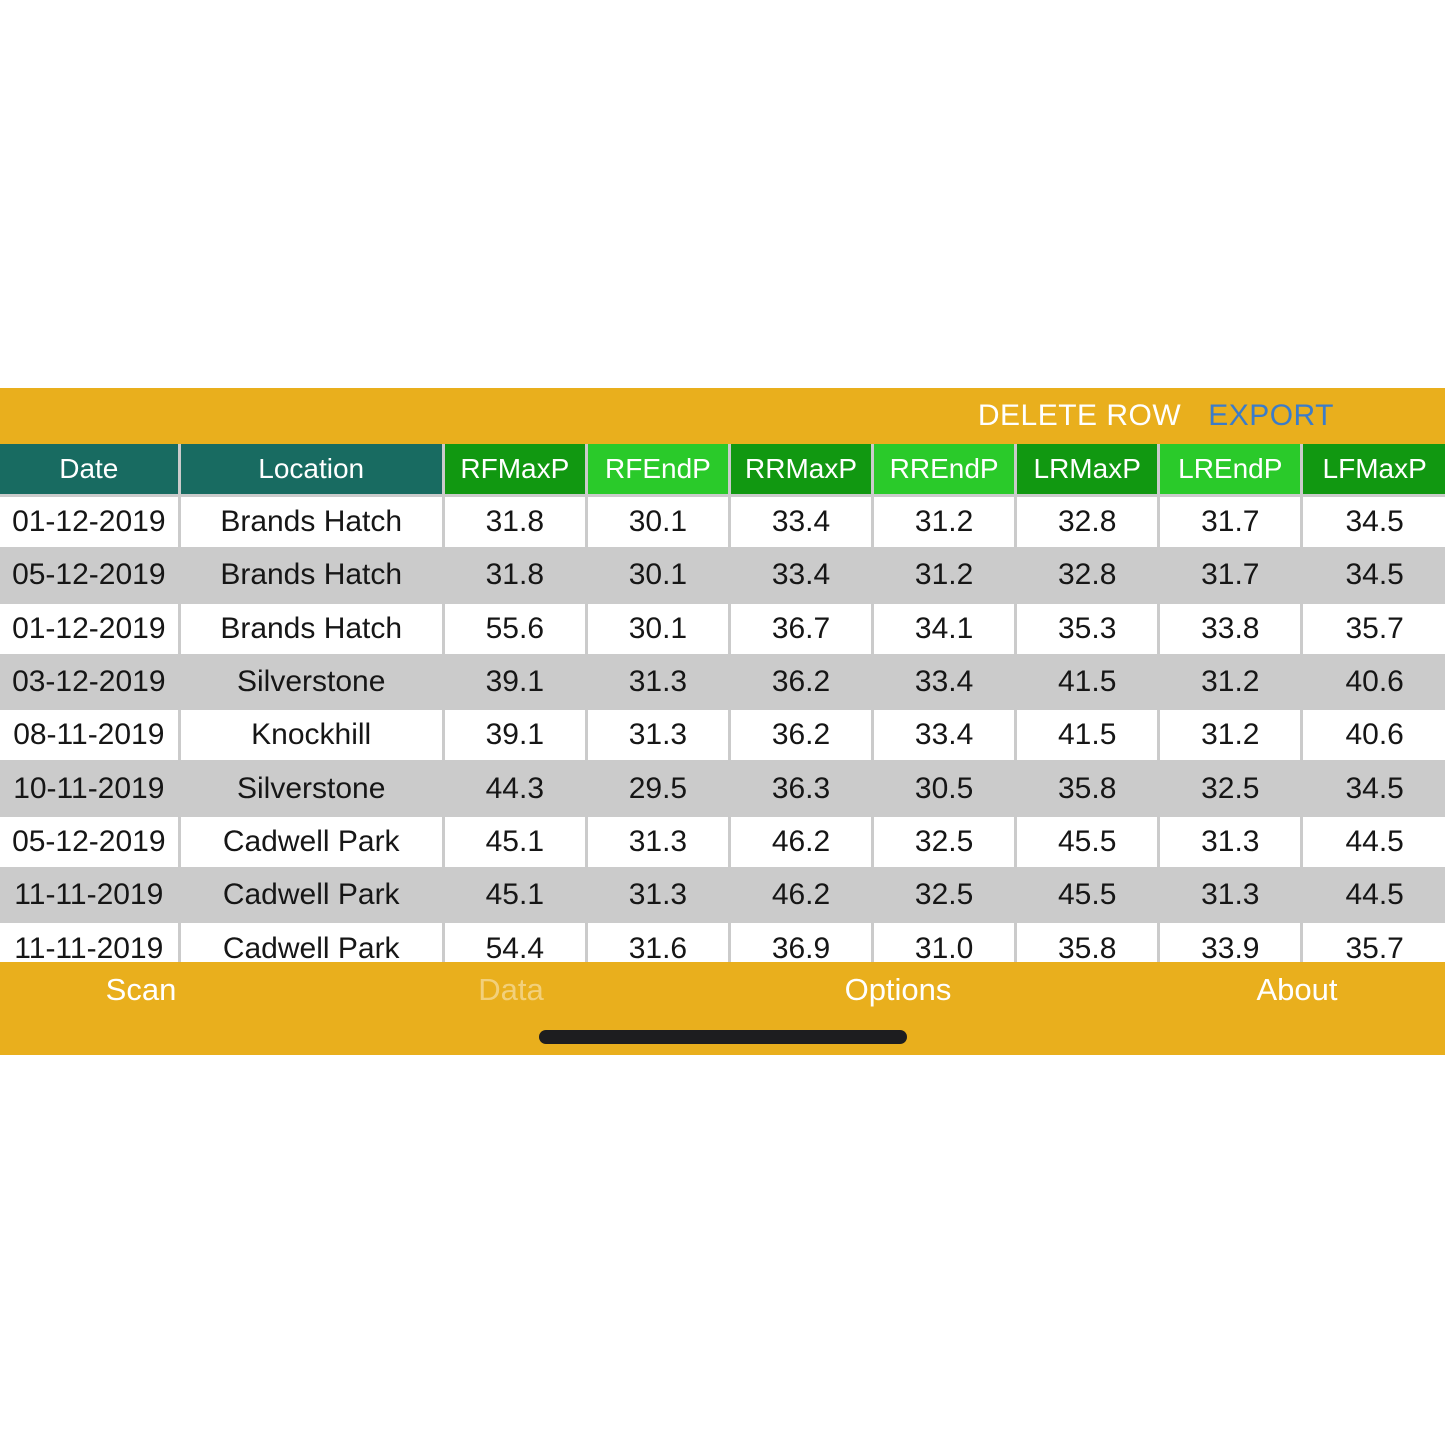 The height and width of the screenshot is (1445, 1445). Describe the element at coordinates (657, 788) in the screenshot. I see `table-cell: 29.5` at that location.